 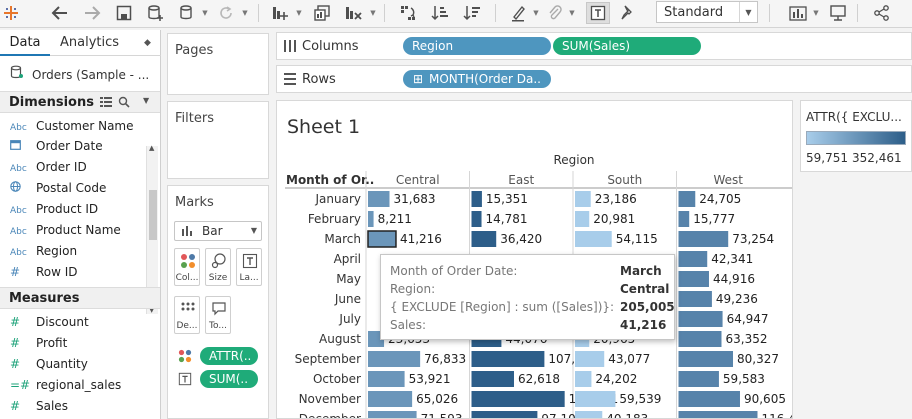 I want to click on color-palette-icon, so click(x=188, y=262).